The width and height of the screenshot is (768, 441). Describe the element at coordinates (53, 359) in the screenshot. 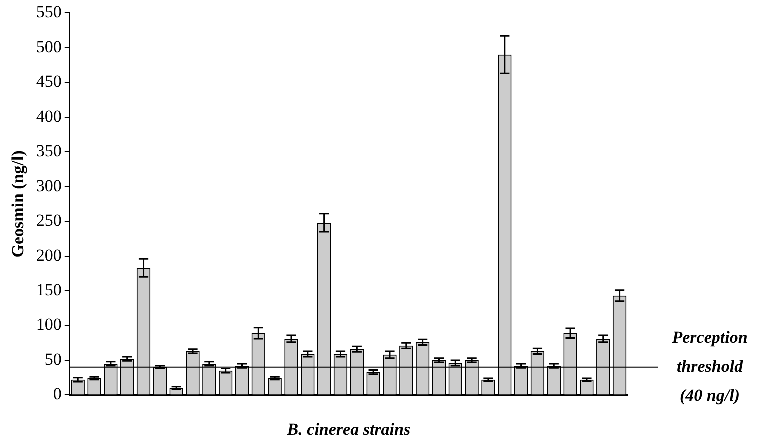

I see `y-tick-label: 50` at that location.